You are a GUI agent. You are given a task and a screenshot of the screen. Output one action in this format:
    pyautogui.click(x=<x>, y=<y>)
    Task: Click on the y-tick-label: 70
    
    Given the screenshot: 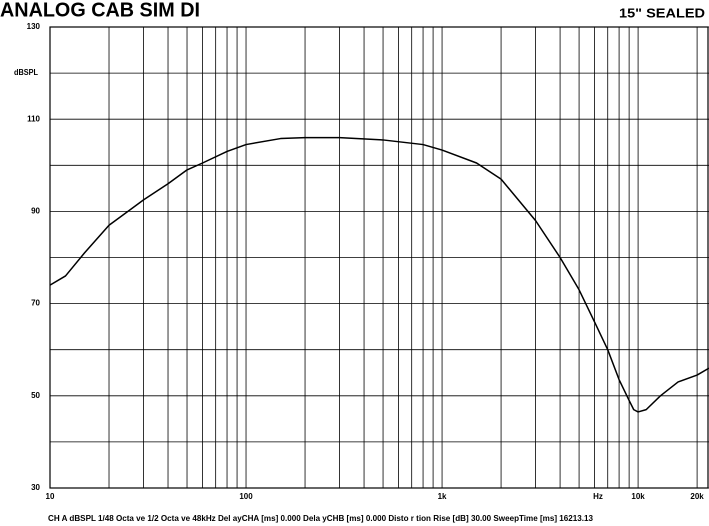 What is the action you would take?
    pyautogui.click(x=35, y=303)
    